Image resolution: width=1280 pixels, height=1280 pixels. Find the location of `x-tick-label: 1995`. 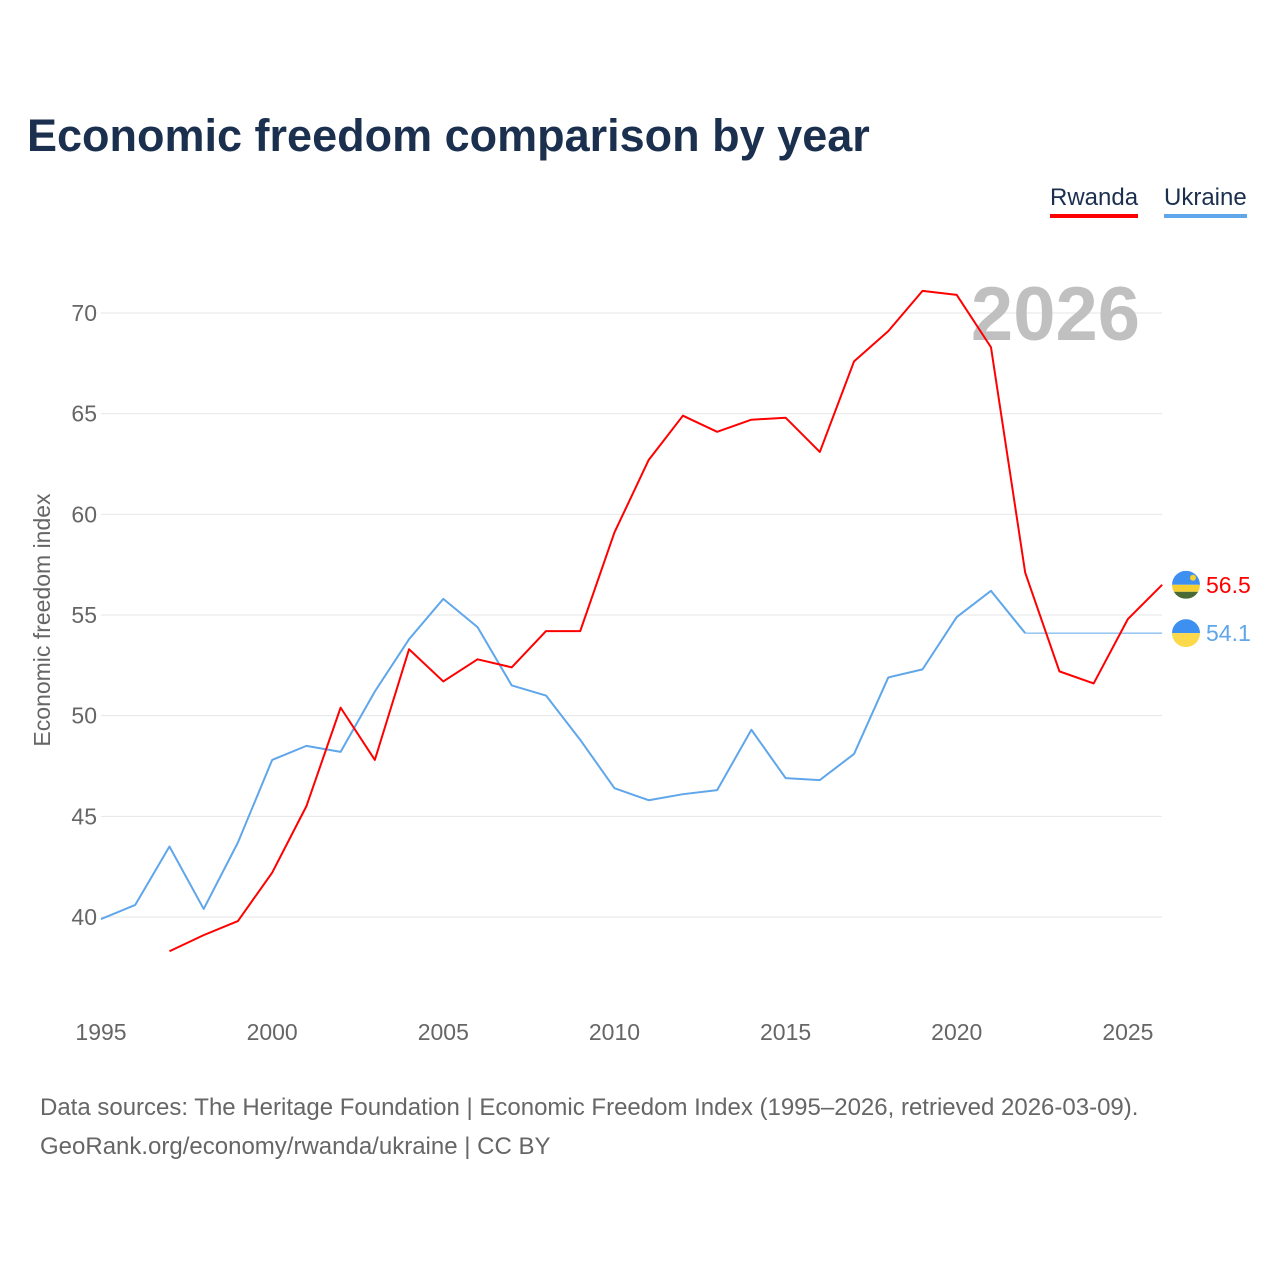

x-tick-label: 1995 is located at coordinates (100, 1032).